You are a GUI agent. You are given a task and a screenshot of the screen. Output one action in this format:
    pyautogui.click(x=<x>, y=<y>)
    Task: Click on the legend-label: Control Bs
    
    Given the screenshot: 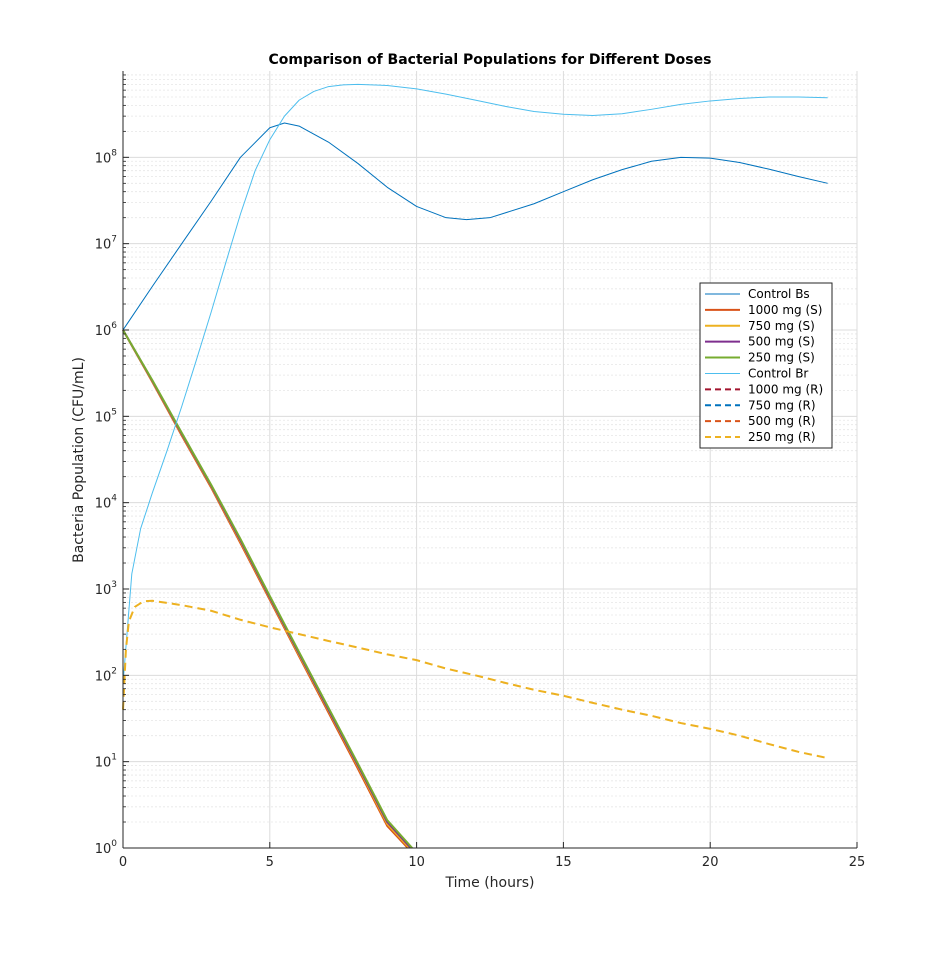 What is the action you would take?
    pyautogui.click(x=779, y=294)
    